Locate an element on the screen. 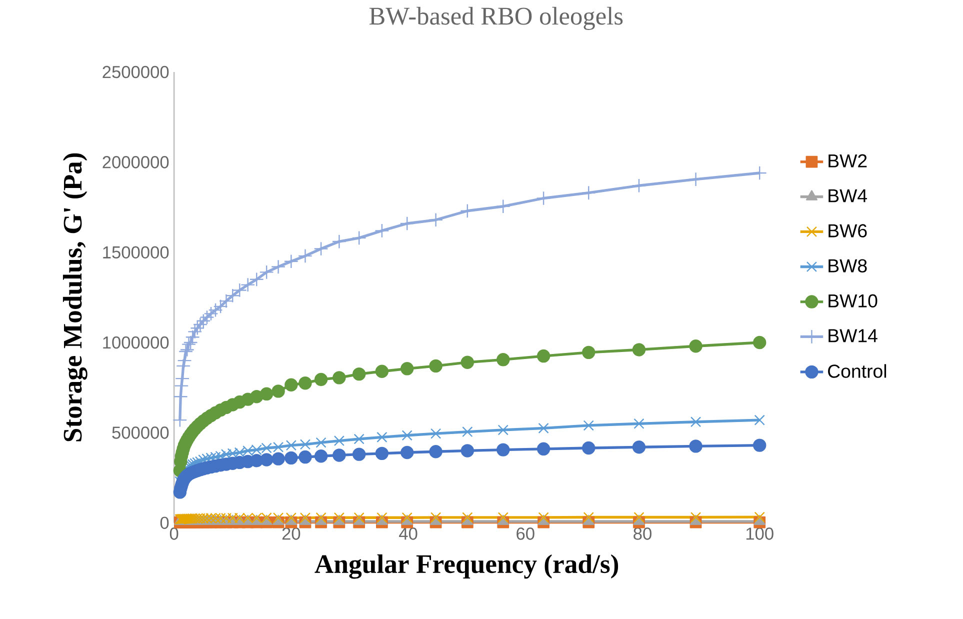 This screenshot has height=619, width=963. legend-label: BW10 is located at coordinates (853, 301).